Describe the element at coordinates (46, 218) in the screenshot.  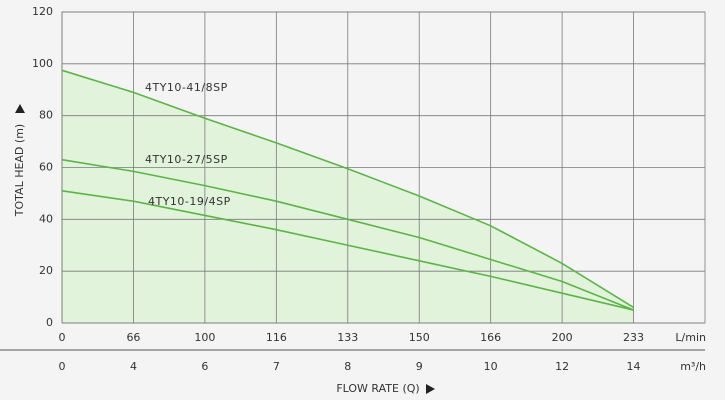
I see `y-tick-label: 40` at that location.